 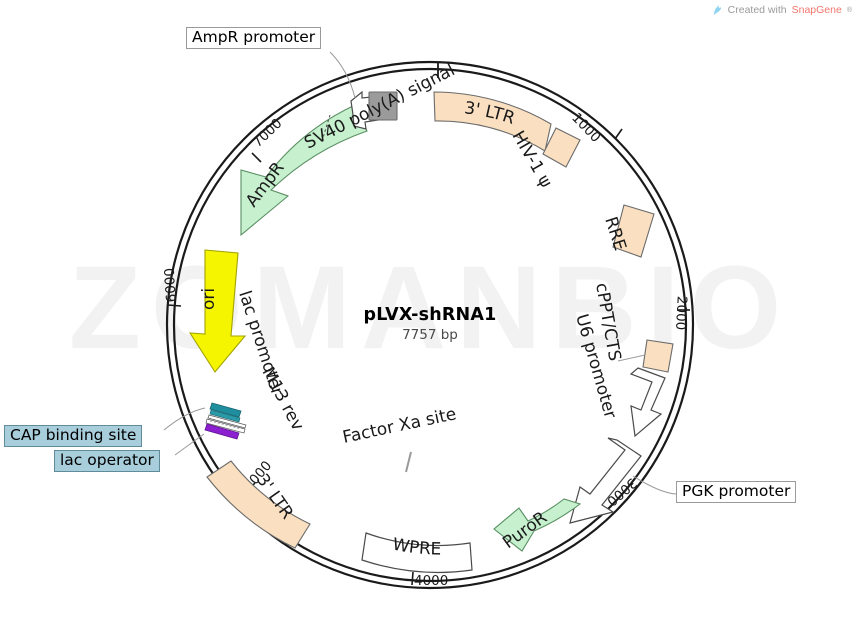 I want to click on ruler-tick-6000: 6000, so click(x=172, y=287).